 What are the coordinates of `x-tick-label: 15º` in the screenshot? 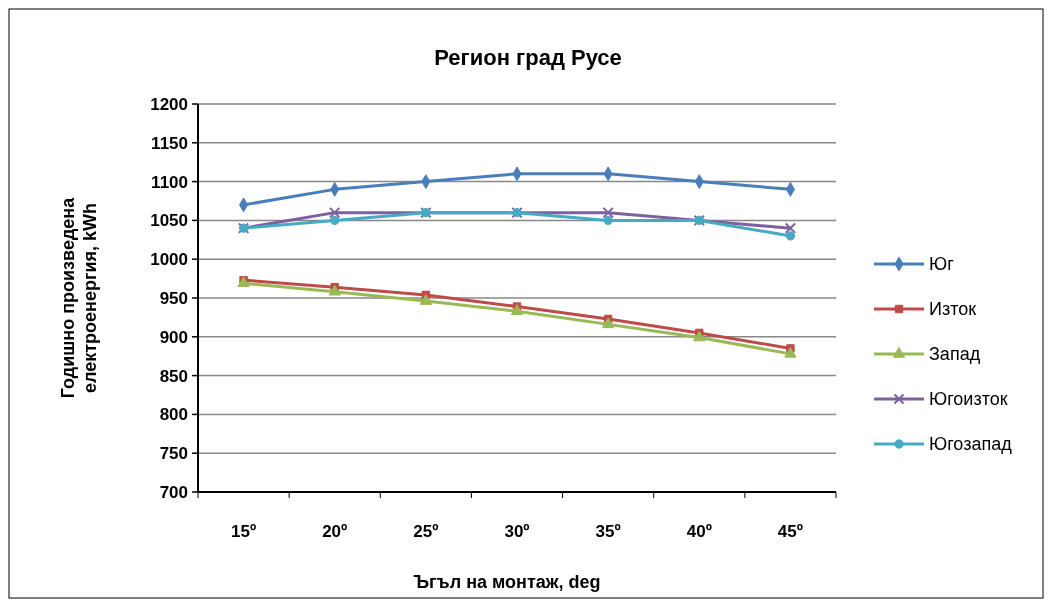 It's located at (244, 531).